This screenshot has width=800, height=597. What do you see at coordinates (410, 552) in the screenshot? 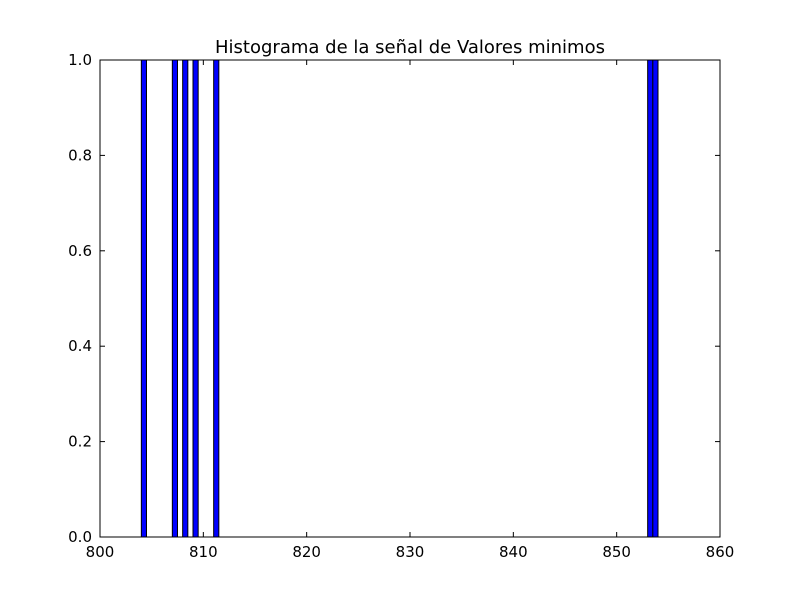
I see `x-tick-label-3: 830` at bounding box center [410, 552].